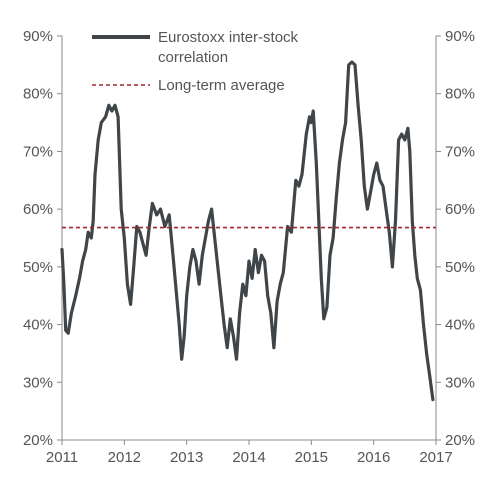  What do you see at coordinates (38, 267) in the screenshot?
I see `y-tick-label-left: 50%` at bounding box center [38, 267].